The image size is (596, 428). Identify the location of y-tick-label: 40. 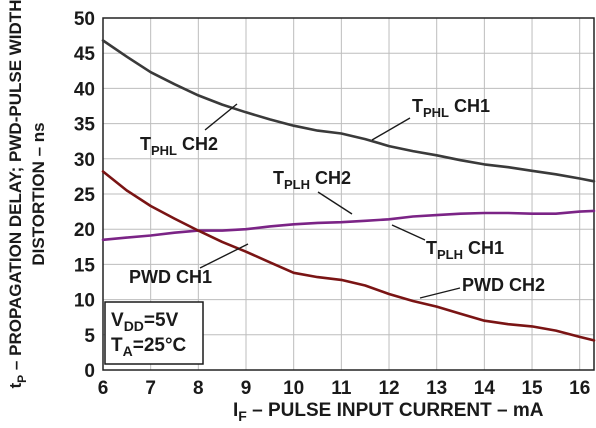
(84, 89).